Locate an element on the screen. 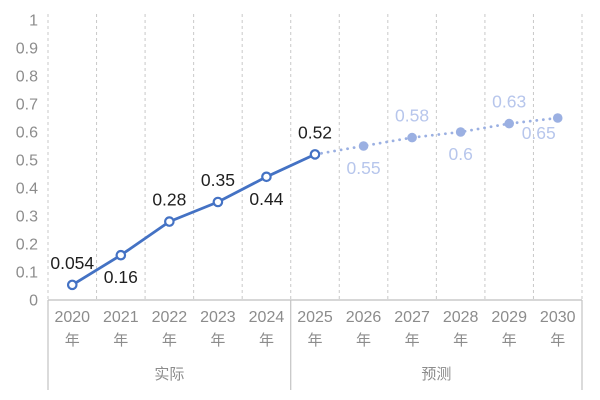 This screenshot has width=600, height=400. data-label: 0.63 is located at coordinates (509, 102).